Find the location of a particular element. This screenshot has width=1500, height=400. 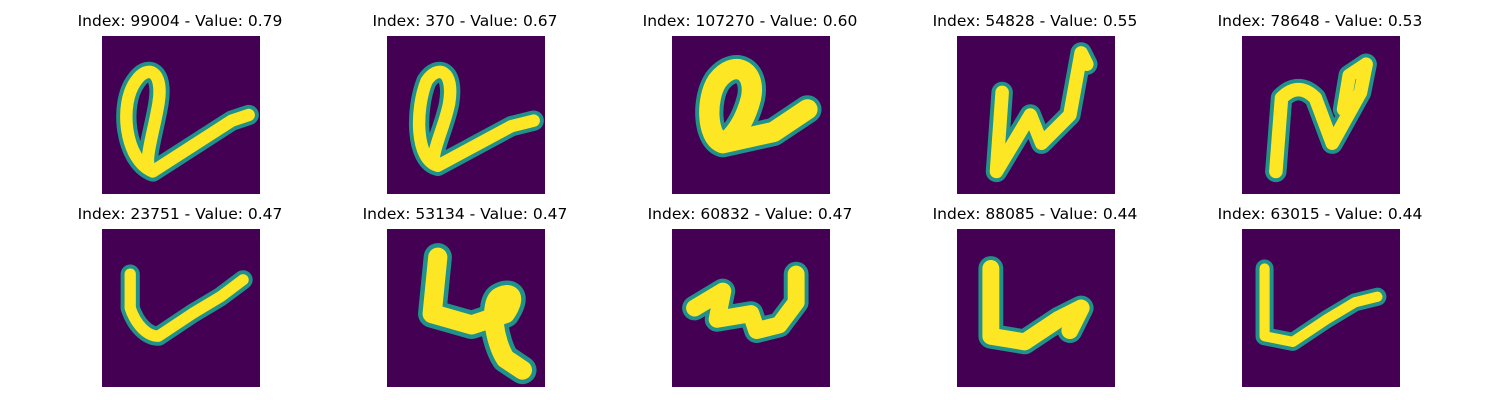

panel-7: Index: 53134 - Value: 0.47 is located at coordinates (465, 295).